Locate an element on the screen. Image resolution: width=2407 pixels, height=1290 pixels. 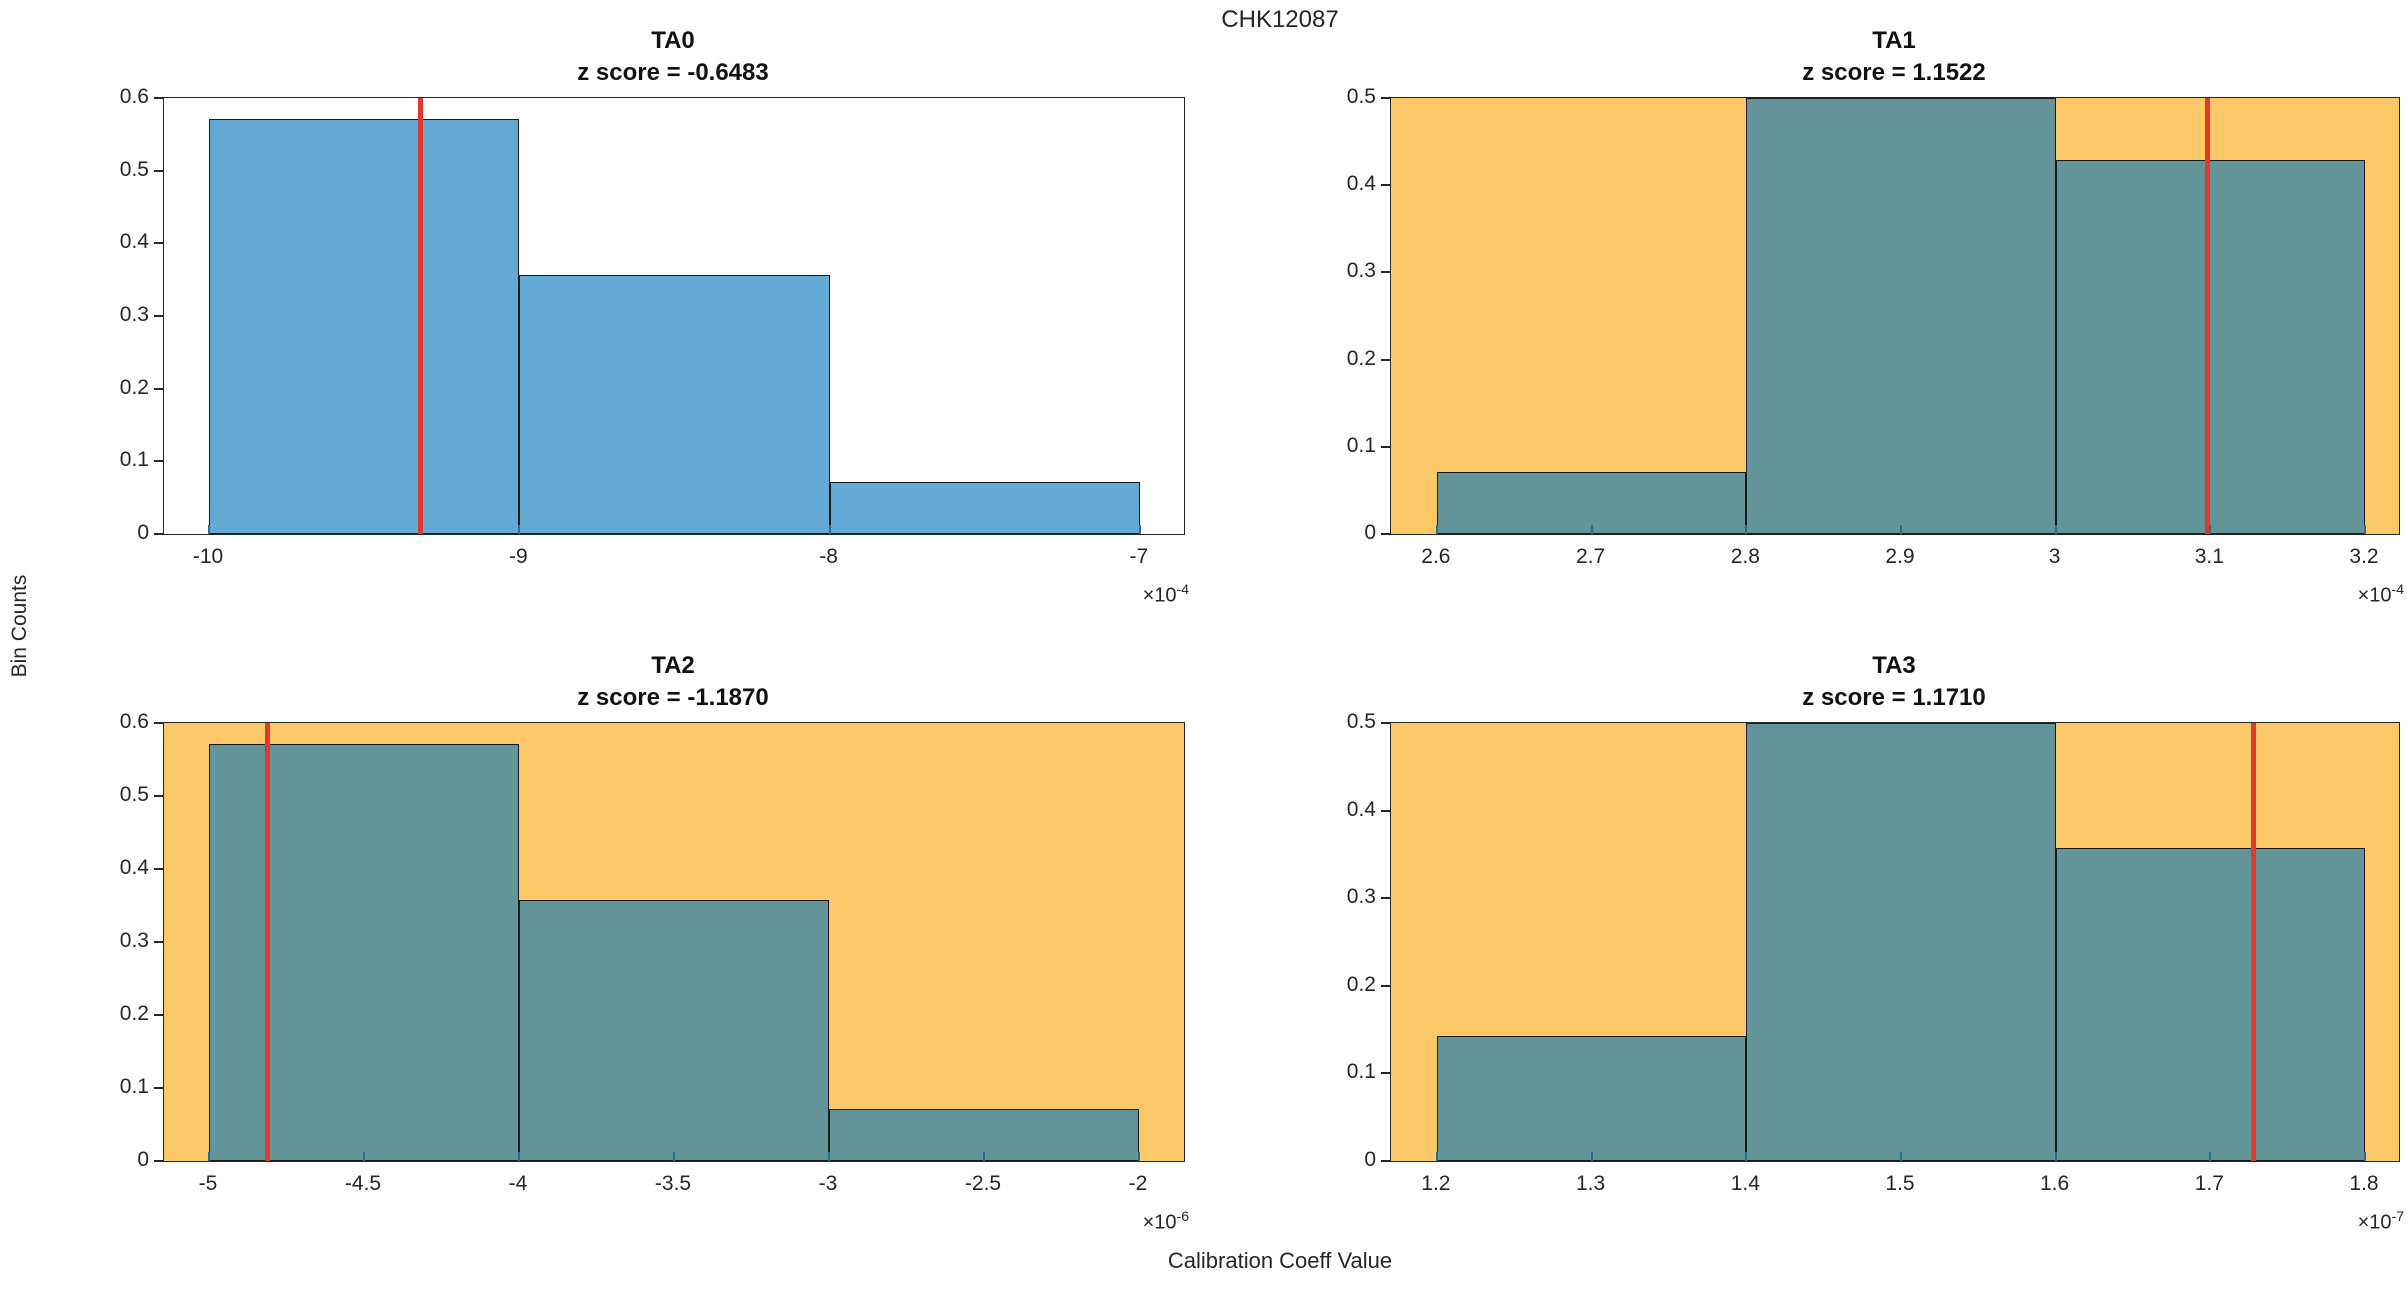
subplot-title: TA1 is located at coordinates (1894, 40).